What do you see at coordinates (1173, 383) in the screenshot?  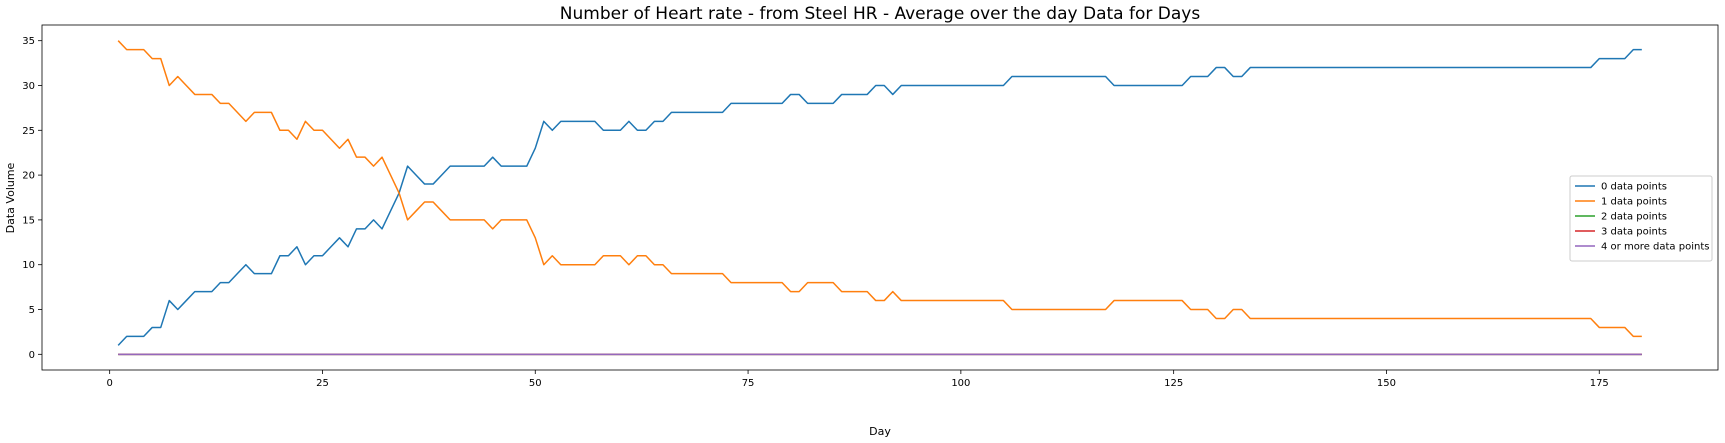 I see `x-tick-label: 125` at bounding box center [1173, 383].